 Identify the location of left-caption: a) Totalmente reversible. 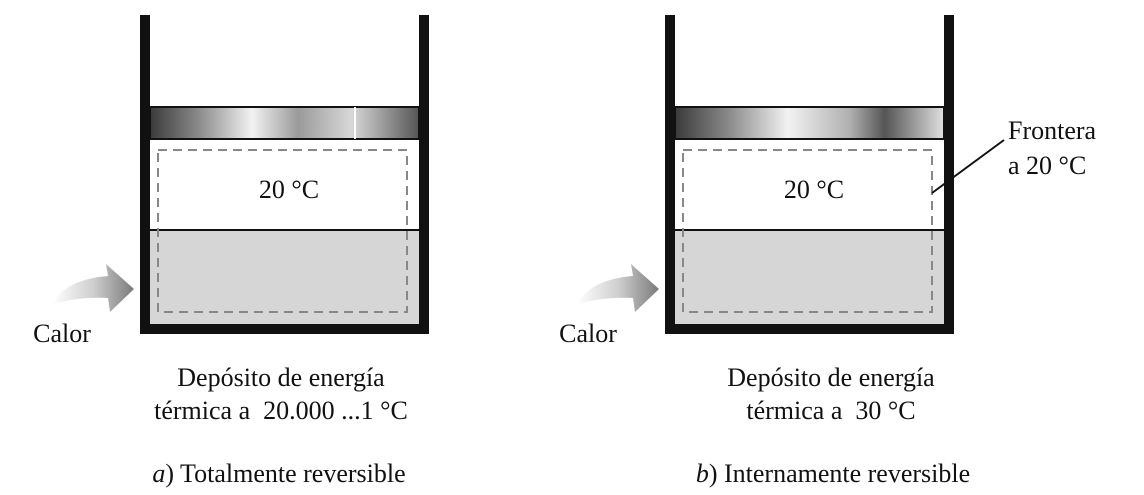
(278, 473).